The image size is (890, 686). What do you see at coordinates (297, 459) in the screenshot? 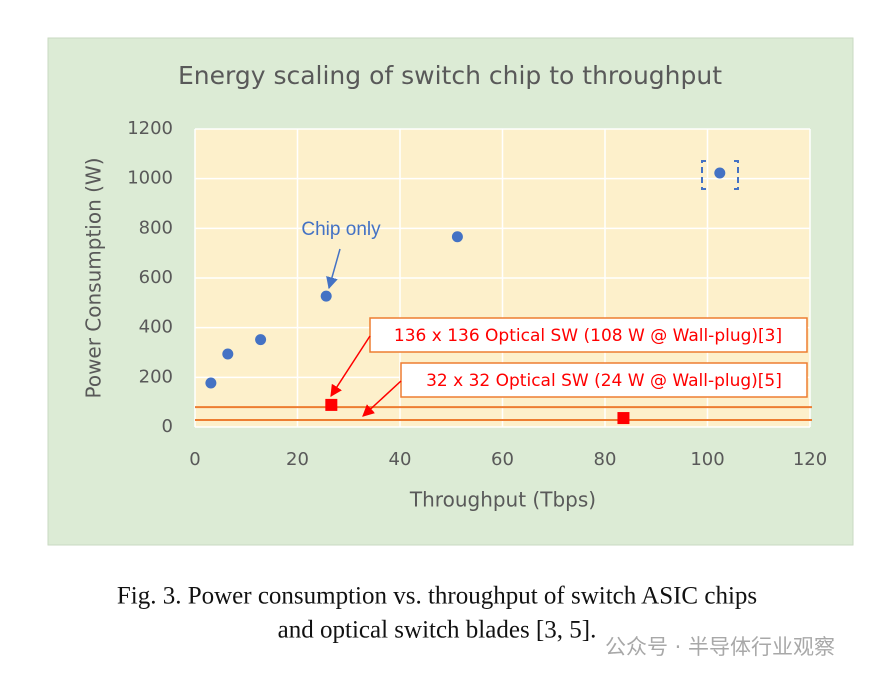
I see `x-tick-label: 20` at bounding box center [297, 459].